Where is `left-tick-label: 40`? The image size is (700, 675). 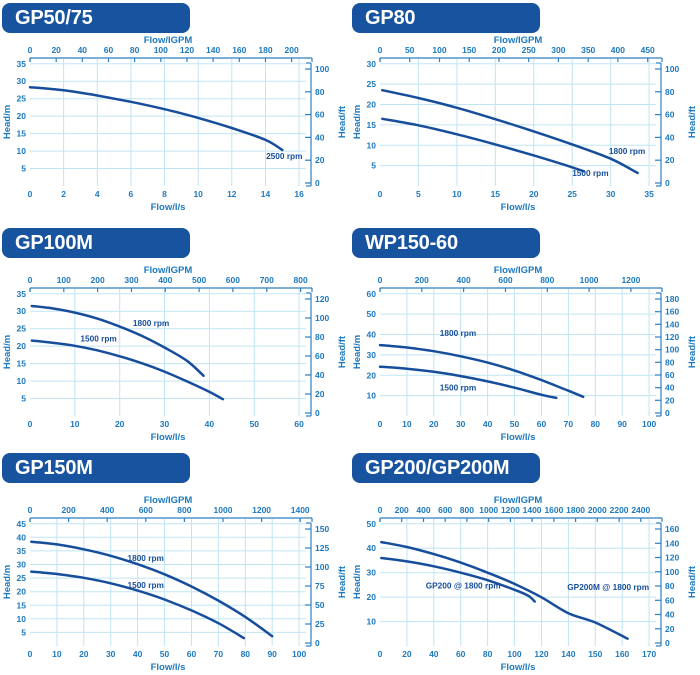 left-tick-label: 40 is located at coordinates (22, 537).